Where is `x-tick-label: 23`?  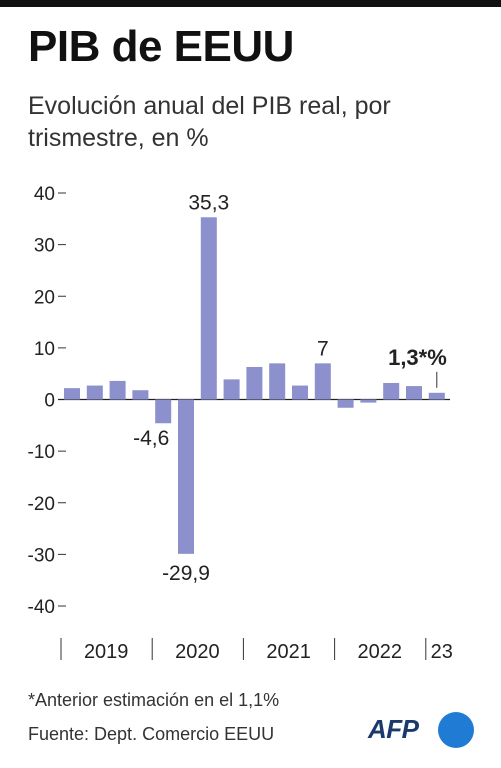 x-tick-label: 23 is located at coordinates (442, 652).